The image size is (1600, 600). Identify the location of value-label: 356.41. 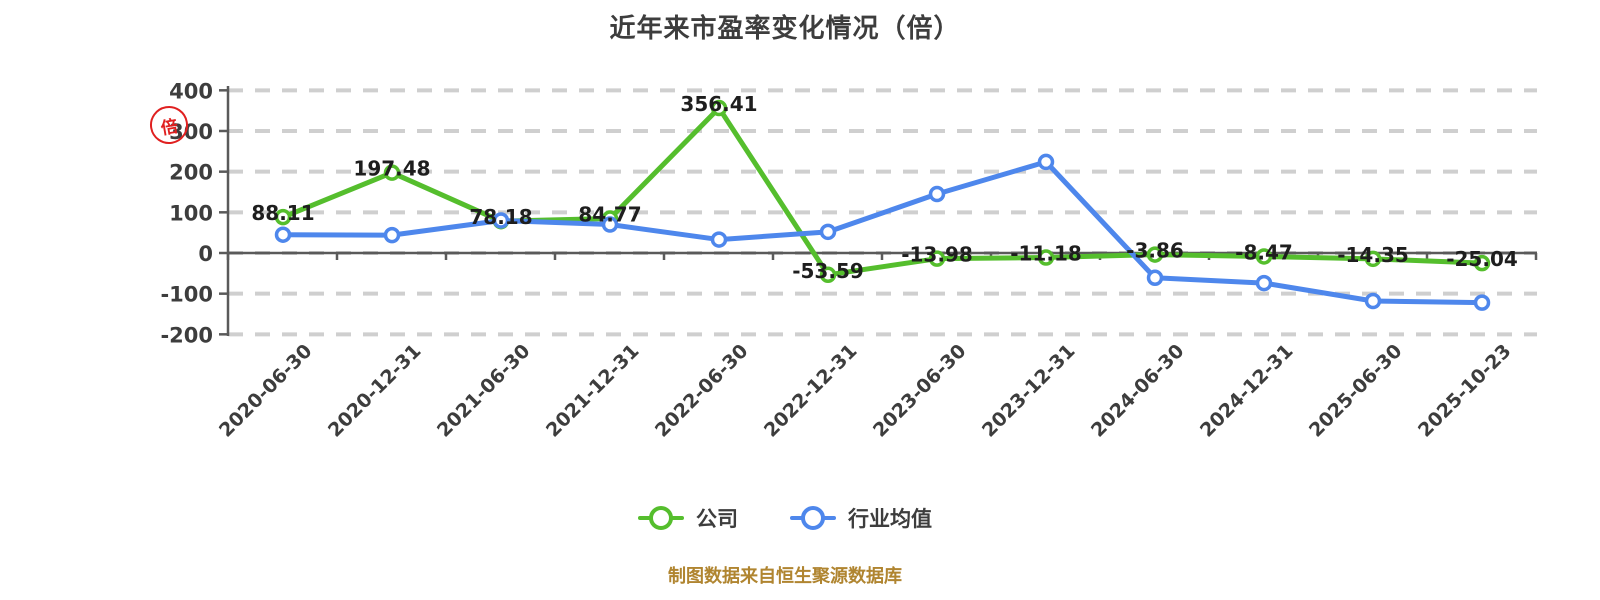
(718, 104).